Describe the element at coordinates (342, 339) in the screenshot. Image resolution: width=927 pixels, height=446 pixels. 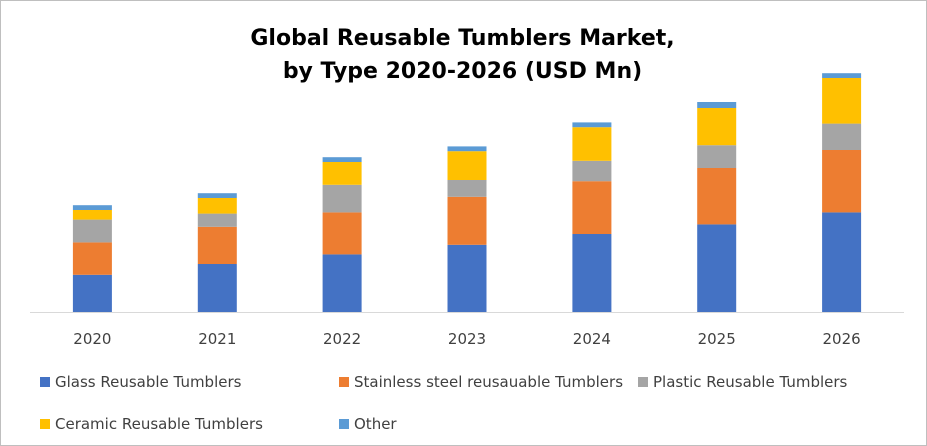
I see `x-tick-label-2022: 2022` at that location.